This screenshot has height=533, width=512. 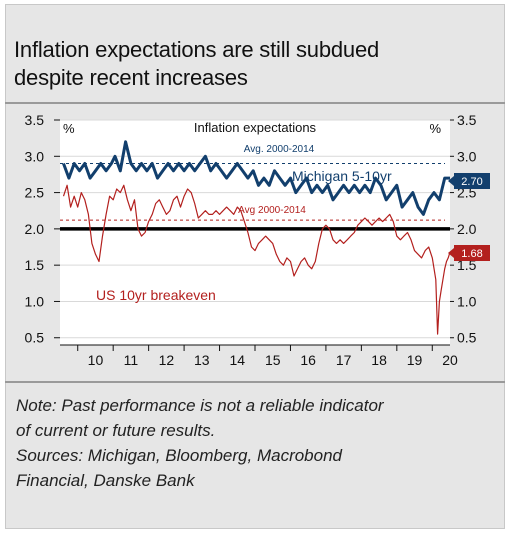 I want to click on right-unit-label: %, so click(x=435, y=128).